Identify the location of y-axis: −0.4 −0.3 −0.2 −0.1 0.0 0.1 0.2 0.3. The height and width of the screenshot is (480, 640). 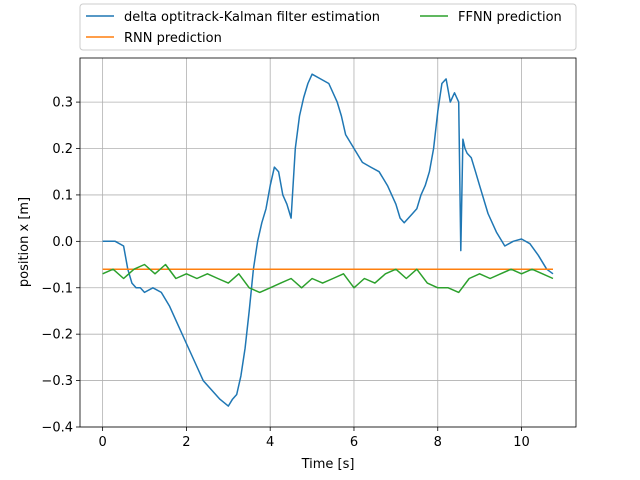
(60, 266).